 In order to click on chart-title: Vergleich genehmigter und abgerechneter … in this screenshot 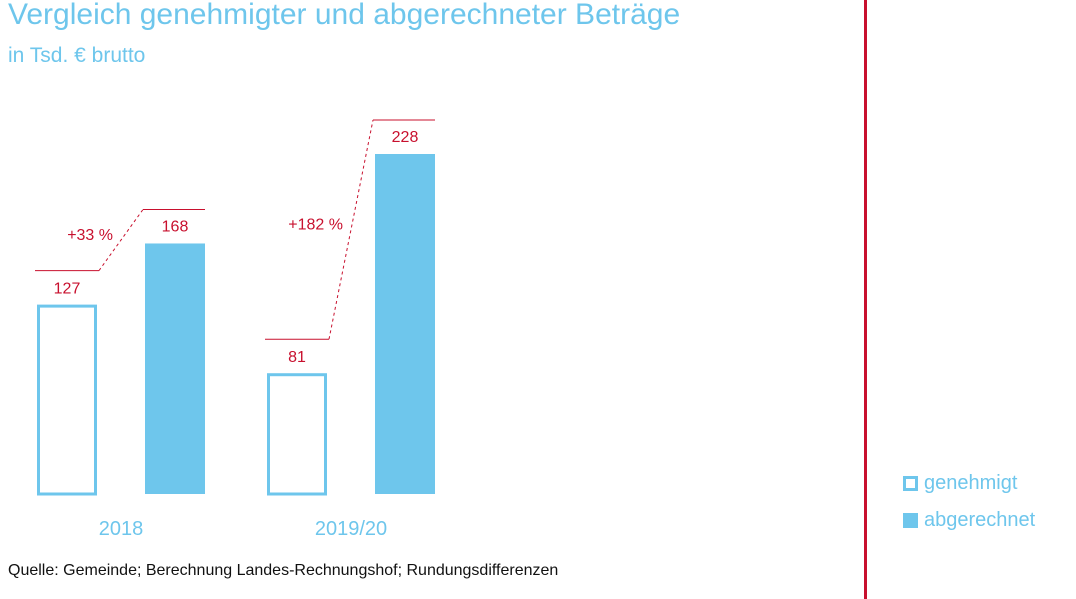, I will do `click(344, 15)`.